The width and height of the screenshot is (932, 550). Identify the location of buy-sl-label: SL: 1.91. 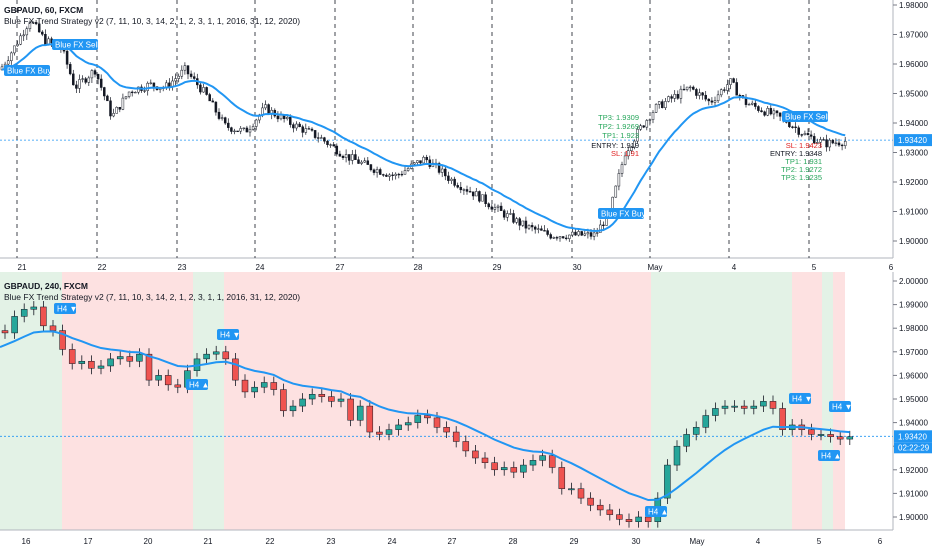
(625, 153).